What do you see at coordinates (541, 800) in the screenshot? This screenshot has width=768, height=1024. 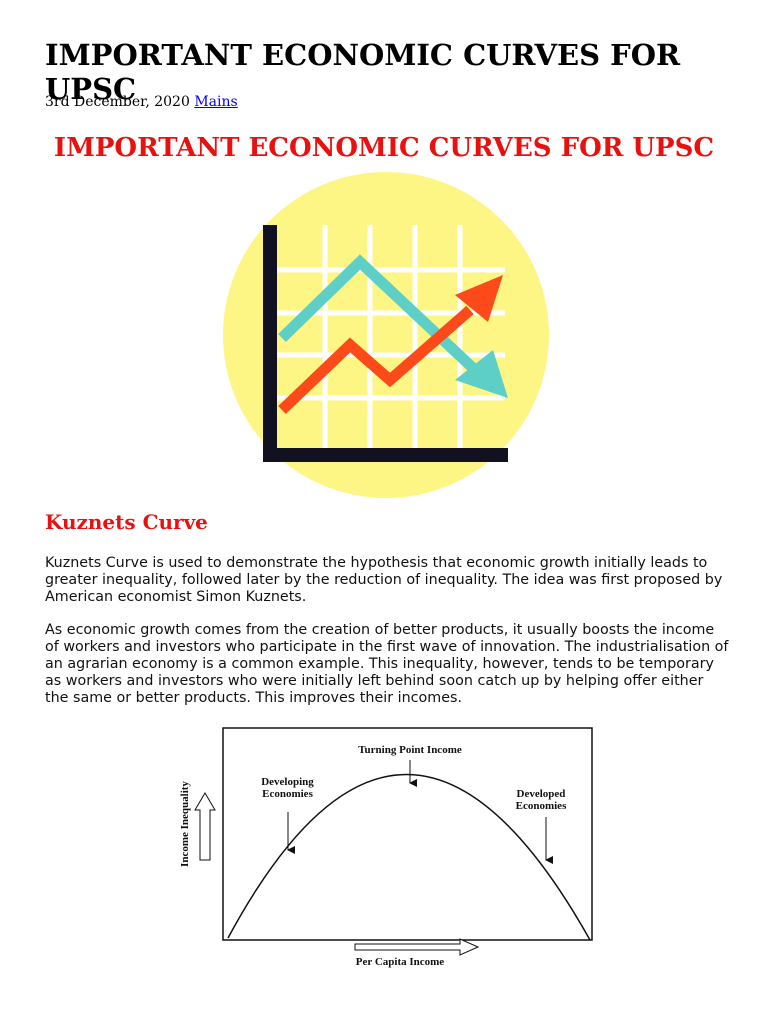 I see `right-label: Developed Economies` at bounding box center [541, 800].